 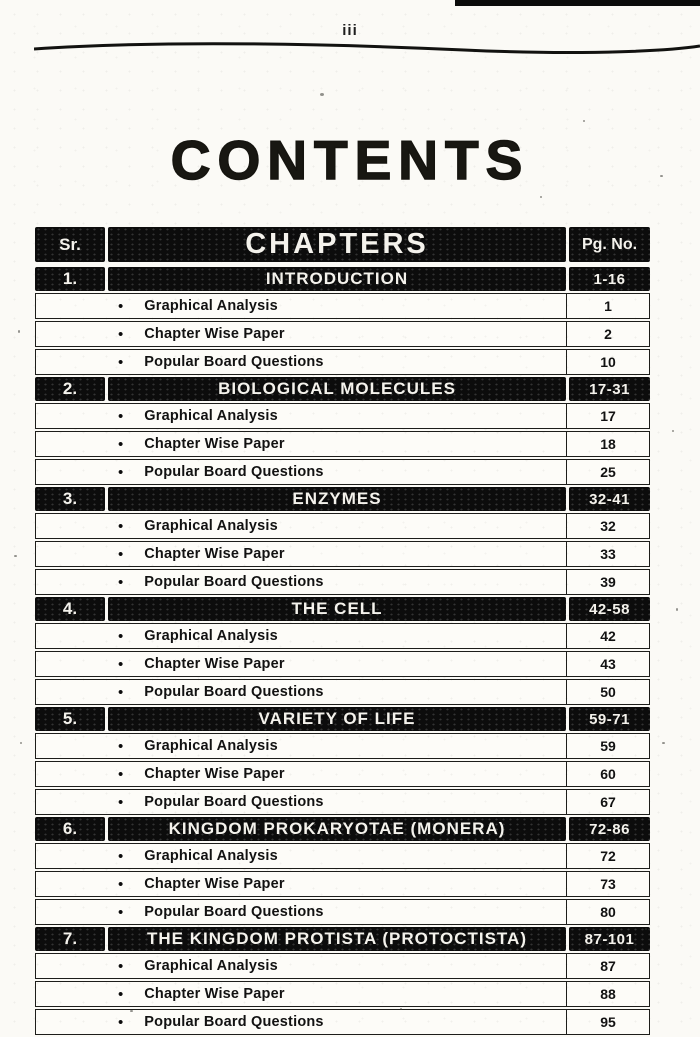 I want to click on chapter-number: 3., so click(x=70, y=499).